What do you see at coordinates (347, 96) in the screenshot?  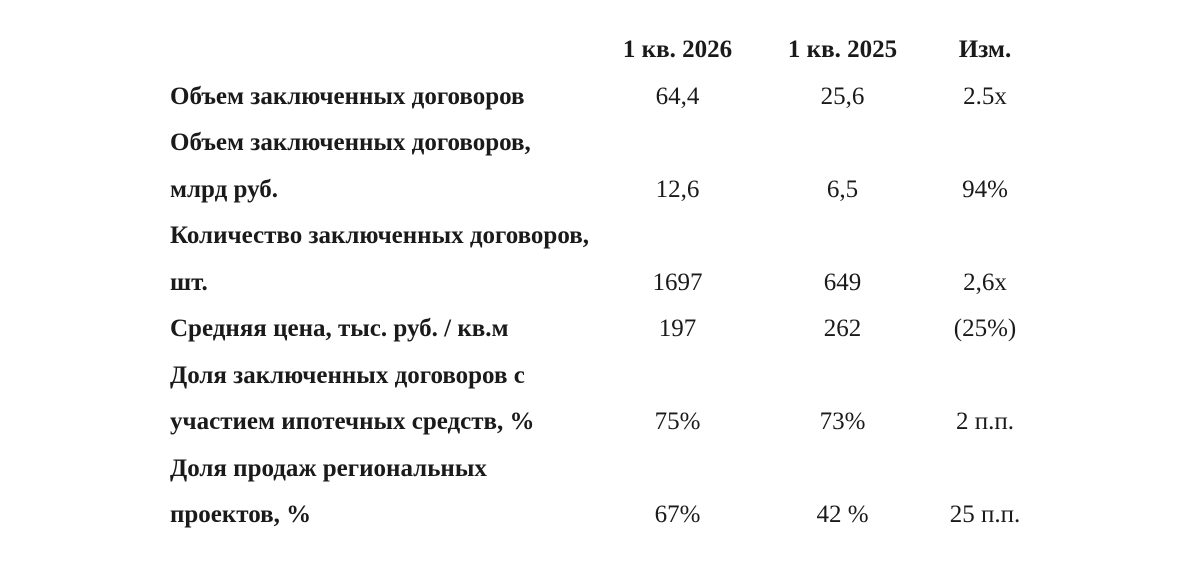 I see `row-label-contract-volume: Объем заключенных договоров` at bounding box center [347, 96].